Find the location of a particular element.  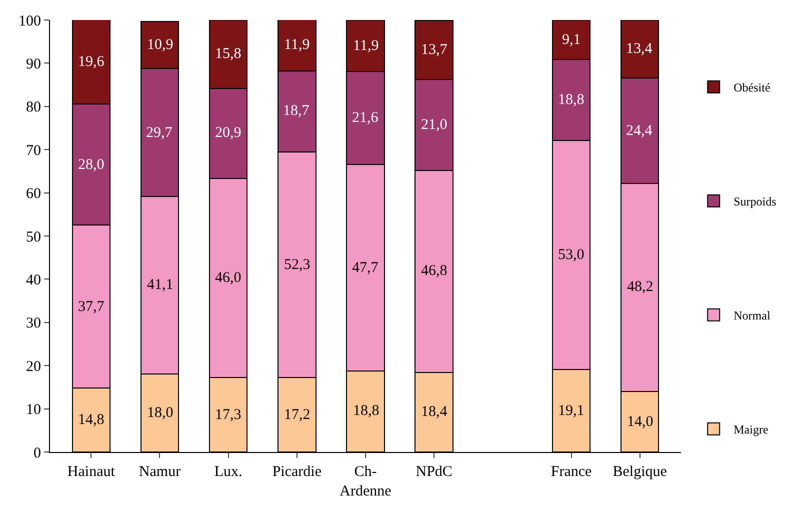

y-tick-label: 50 is located at coordinates (33, 237).